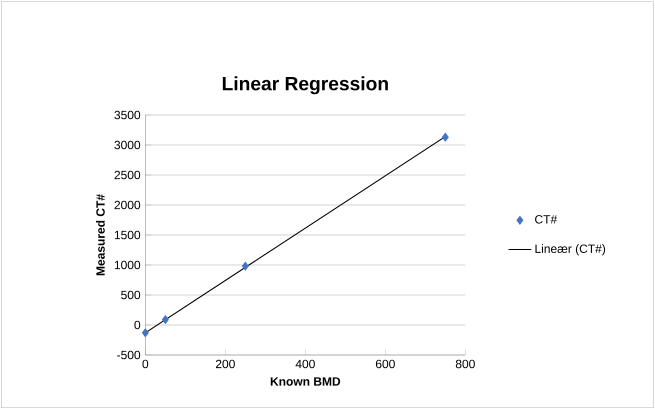  I want to click on x-tick-label: 400, so click(305, 364).